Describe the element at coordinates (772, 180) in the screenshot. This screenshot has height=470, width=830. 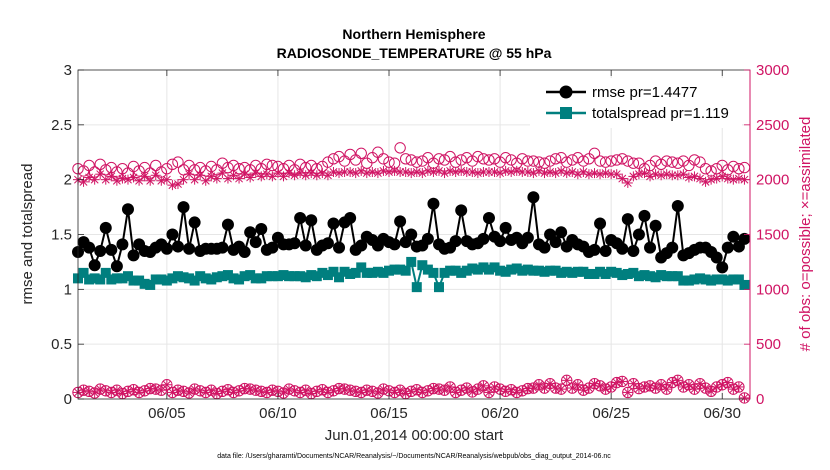
I see `y2-tick-label: 2000` at that location.